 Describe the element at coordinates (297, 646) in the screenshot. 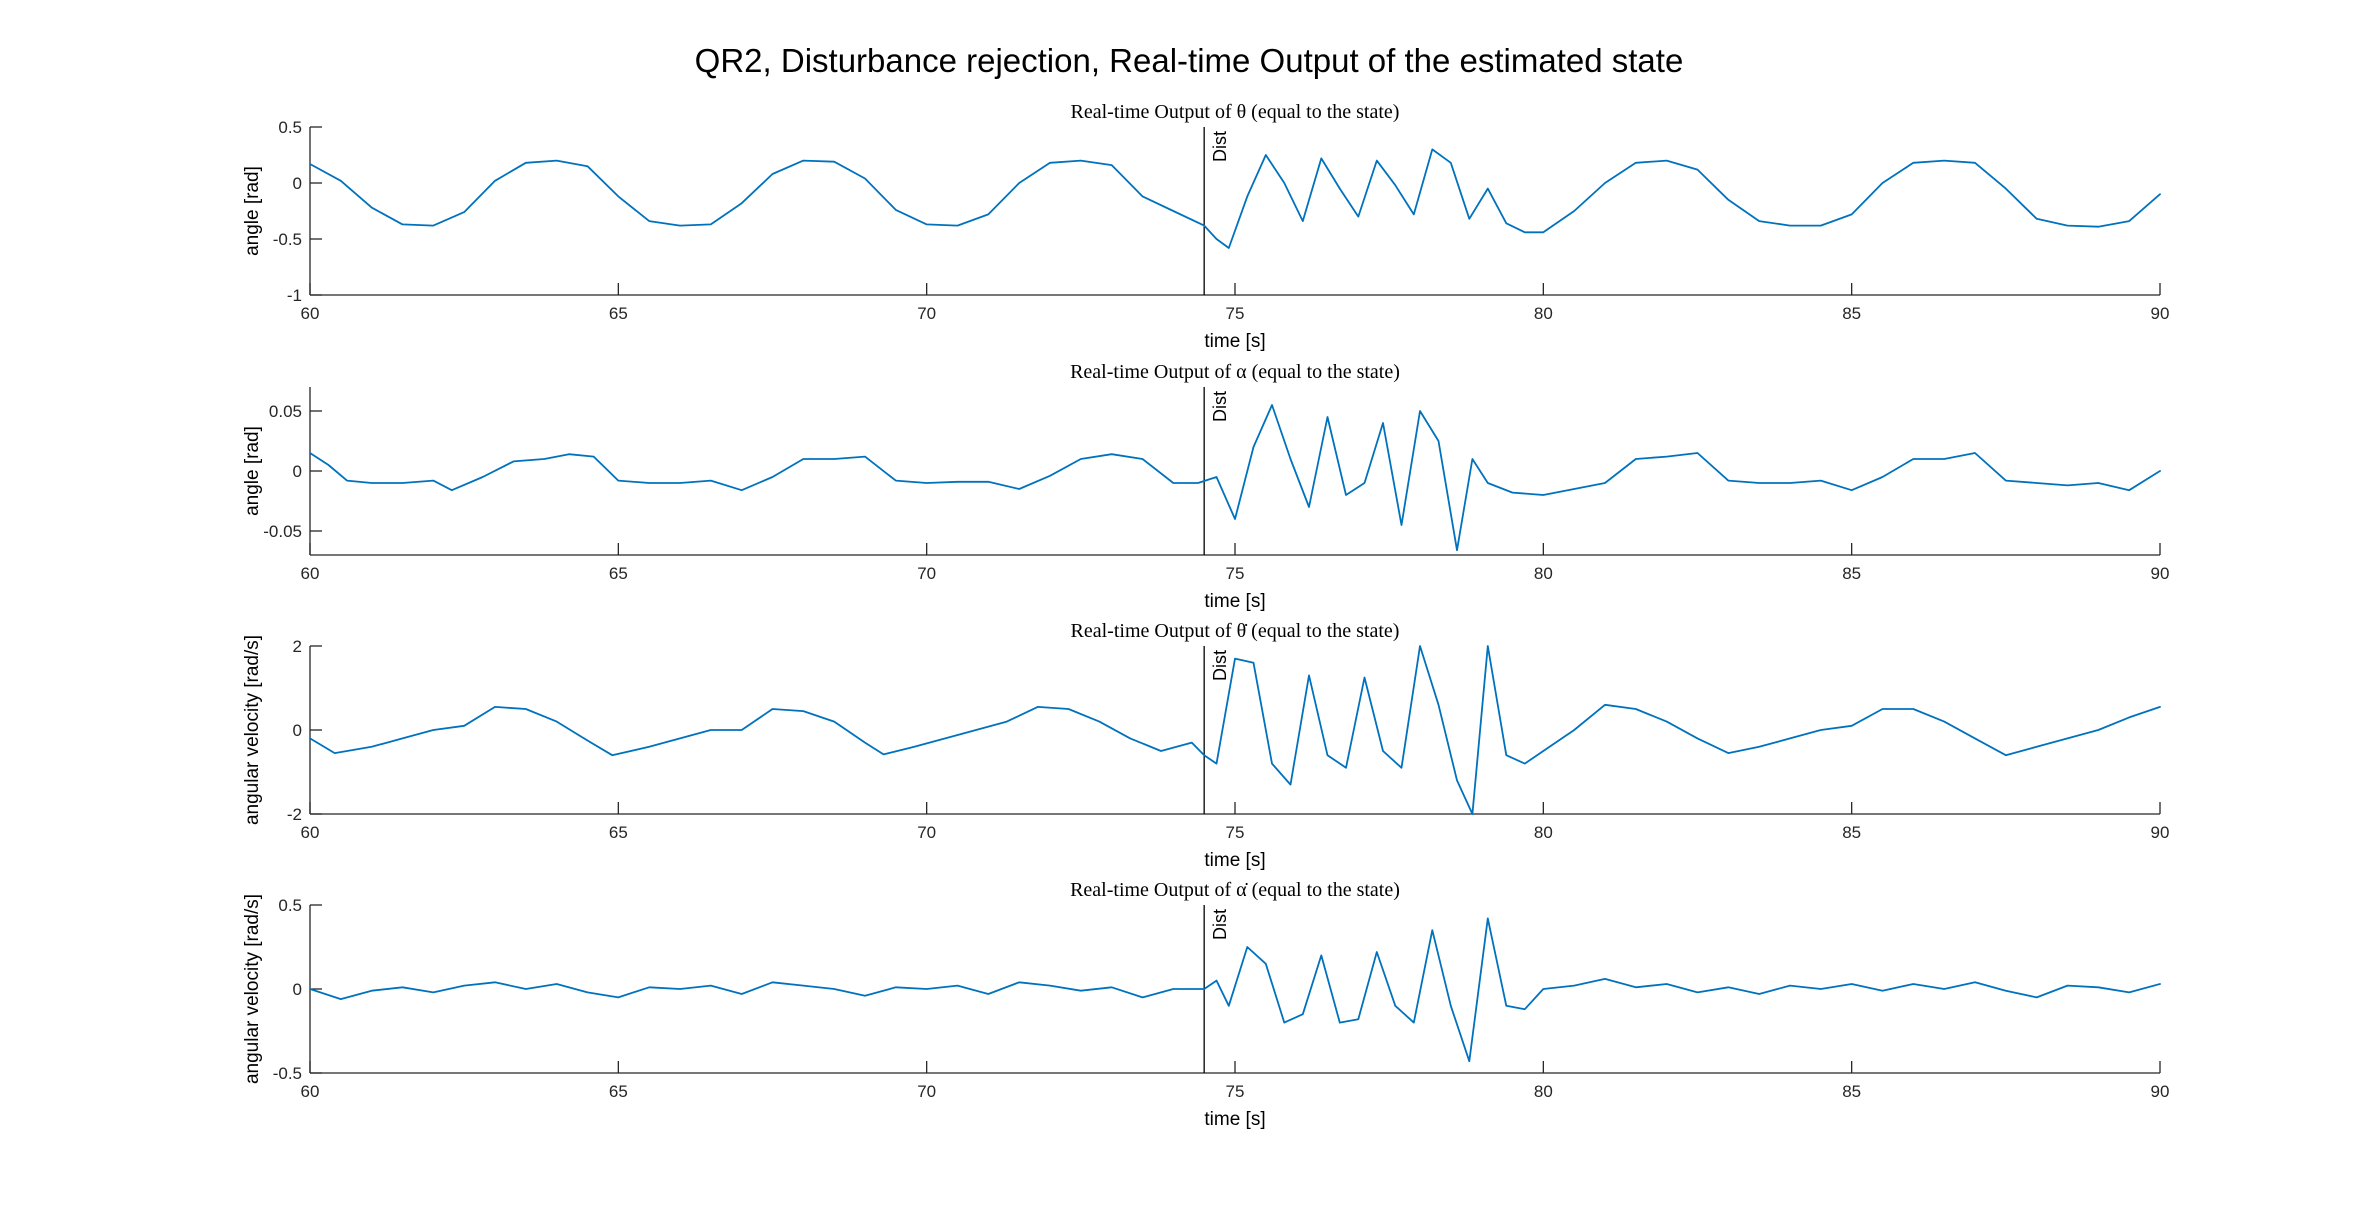

I see `y-tick-label: 2` at that location.